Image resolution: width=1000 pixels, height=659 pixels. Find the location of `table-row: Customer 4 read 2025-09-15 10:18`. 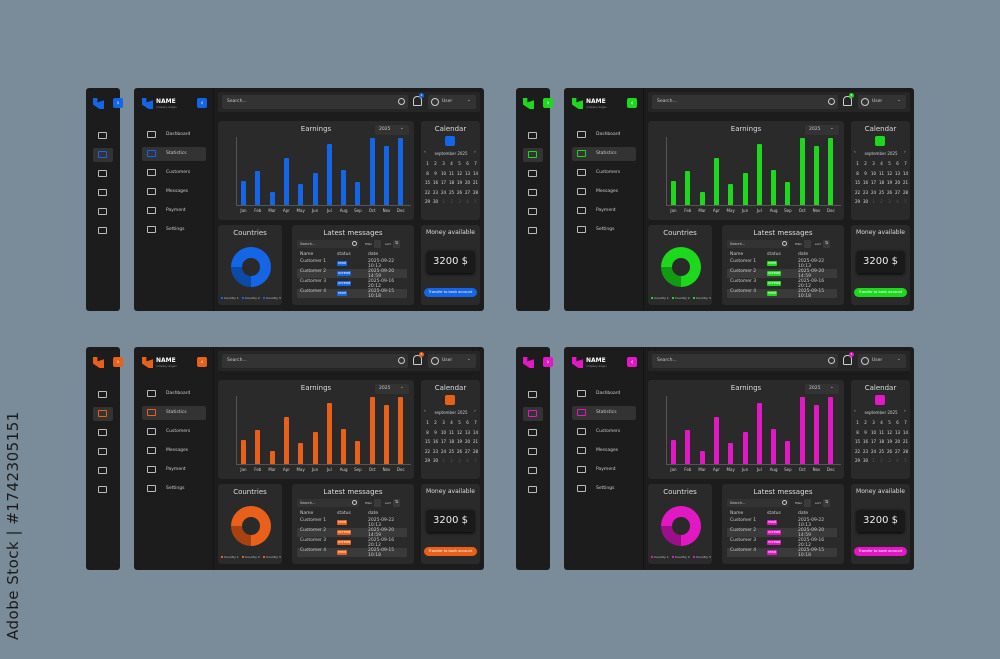

table-row: Customer 4 read 2025-09-15 10:18 is located at coordinates (352, 553).